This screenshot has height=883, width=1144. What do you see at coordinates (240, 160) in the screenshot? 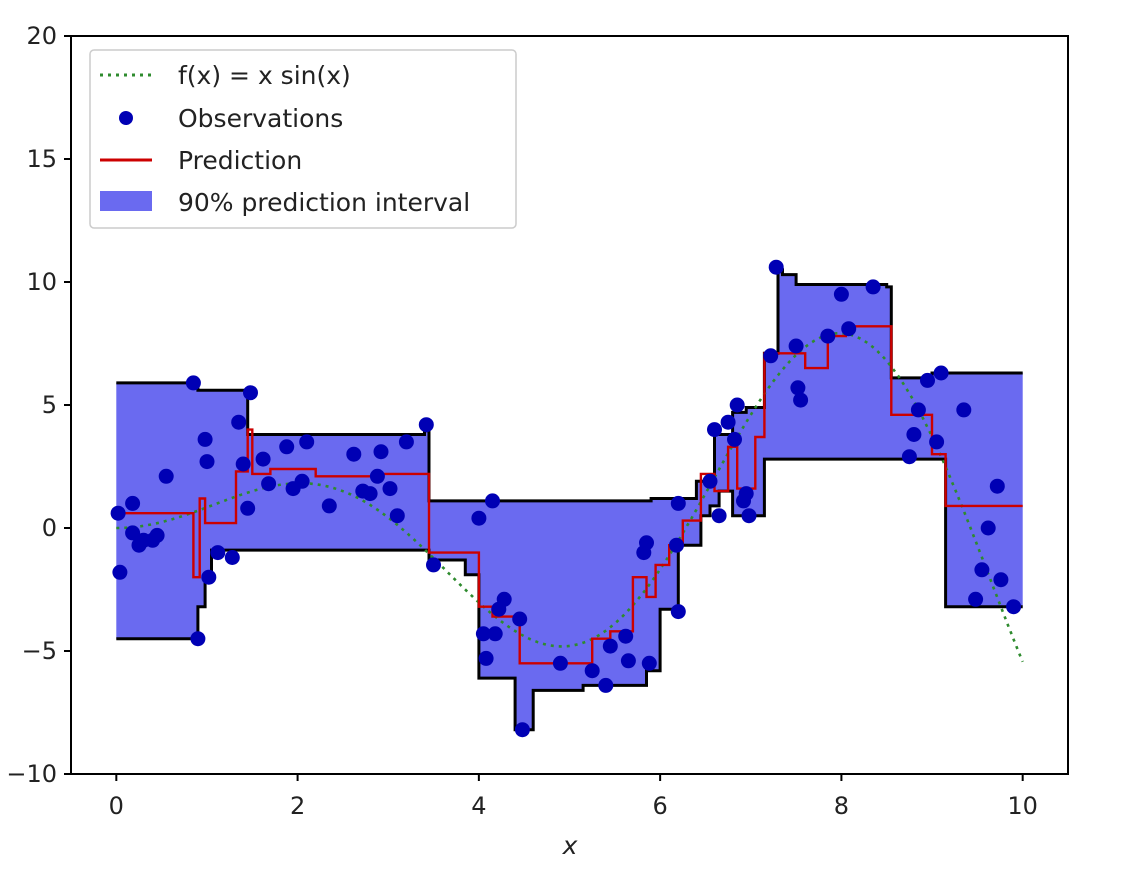
I see `legend-prediction-label: Prediction` at bounding box center [240, 160].